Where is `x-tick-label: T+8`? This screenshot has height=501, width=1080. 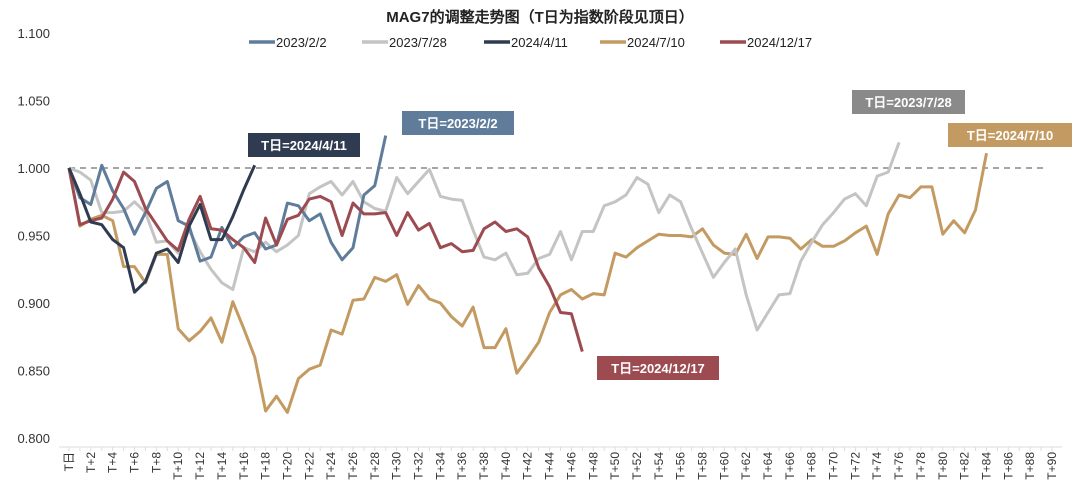
x-tick-label: T+8 is located at coordinates (156, 462).